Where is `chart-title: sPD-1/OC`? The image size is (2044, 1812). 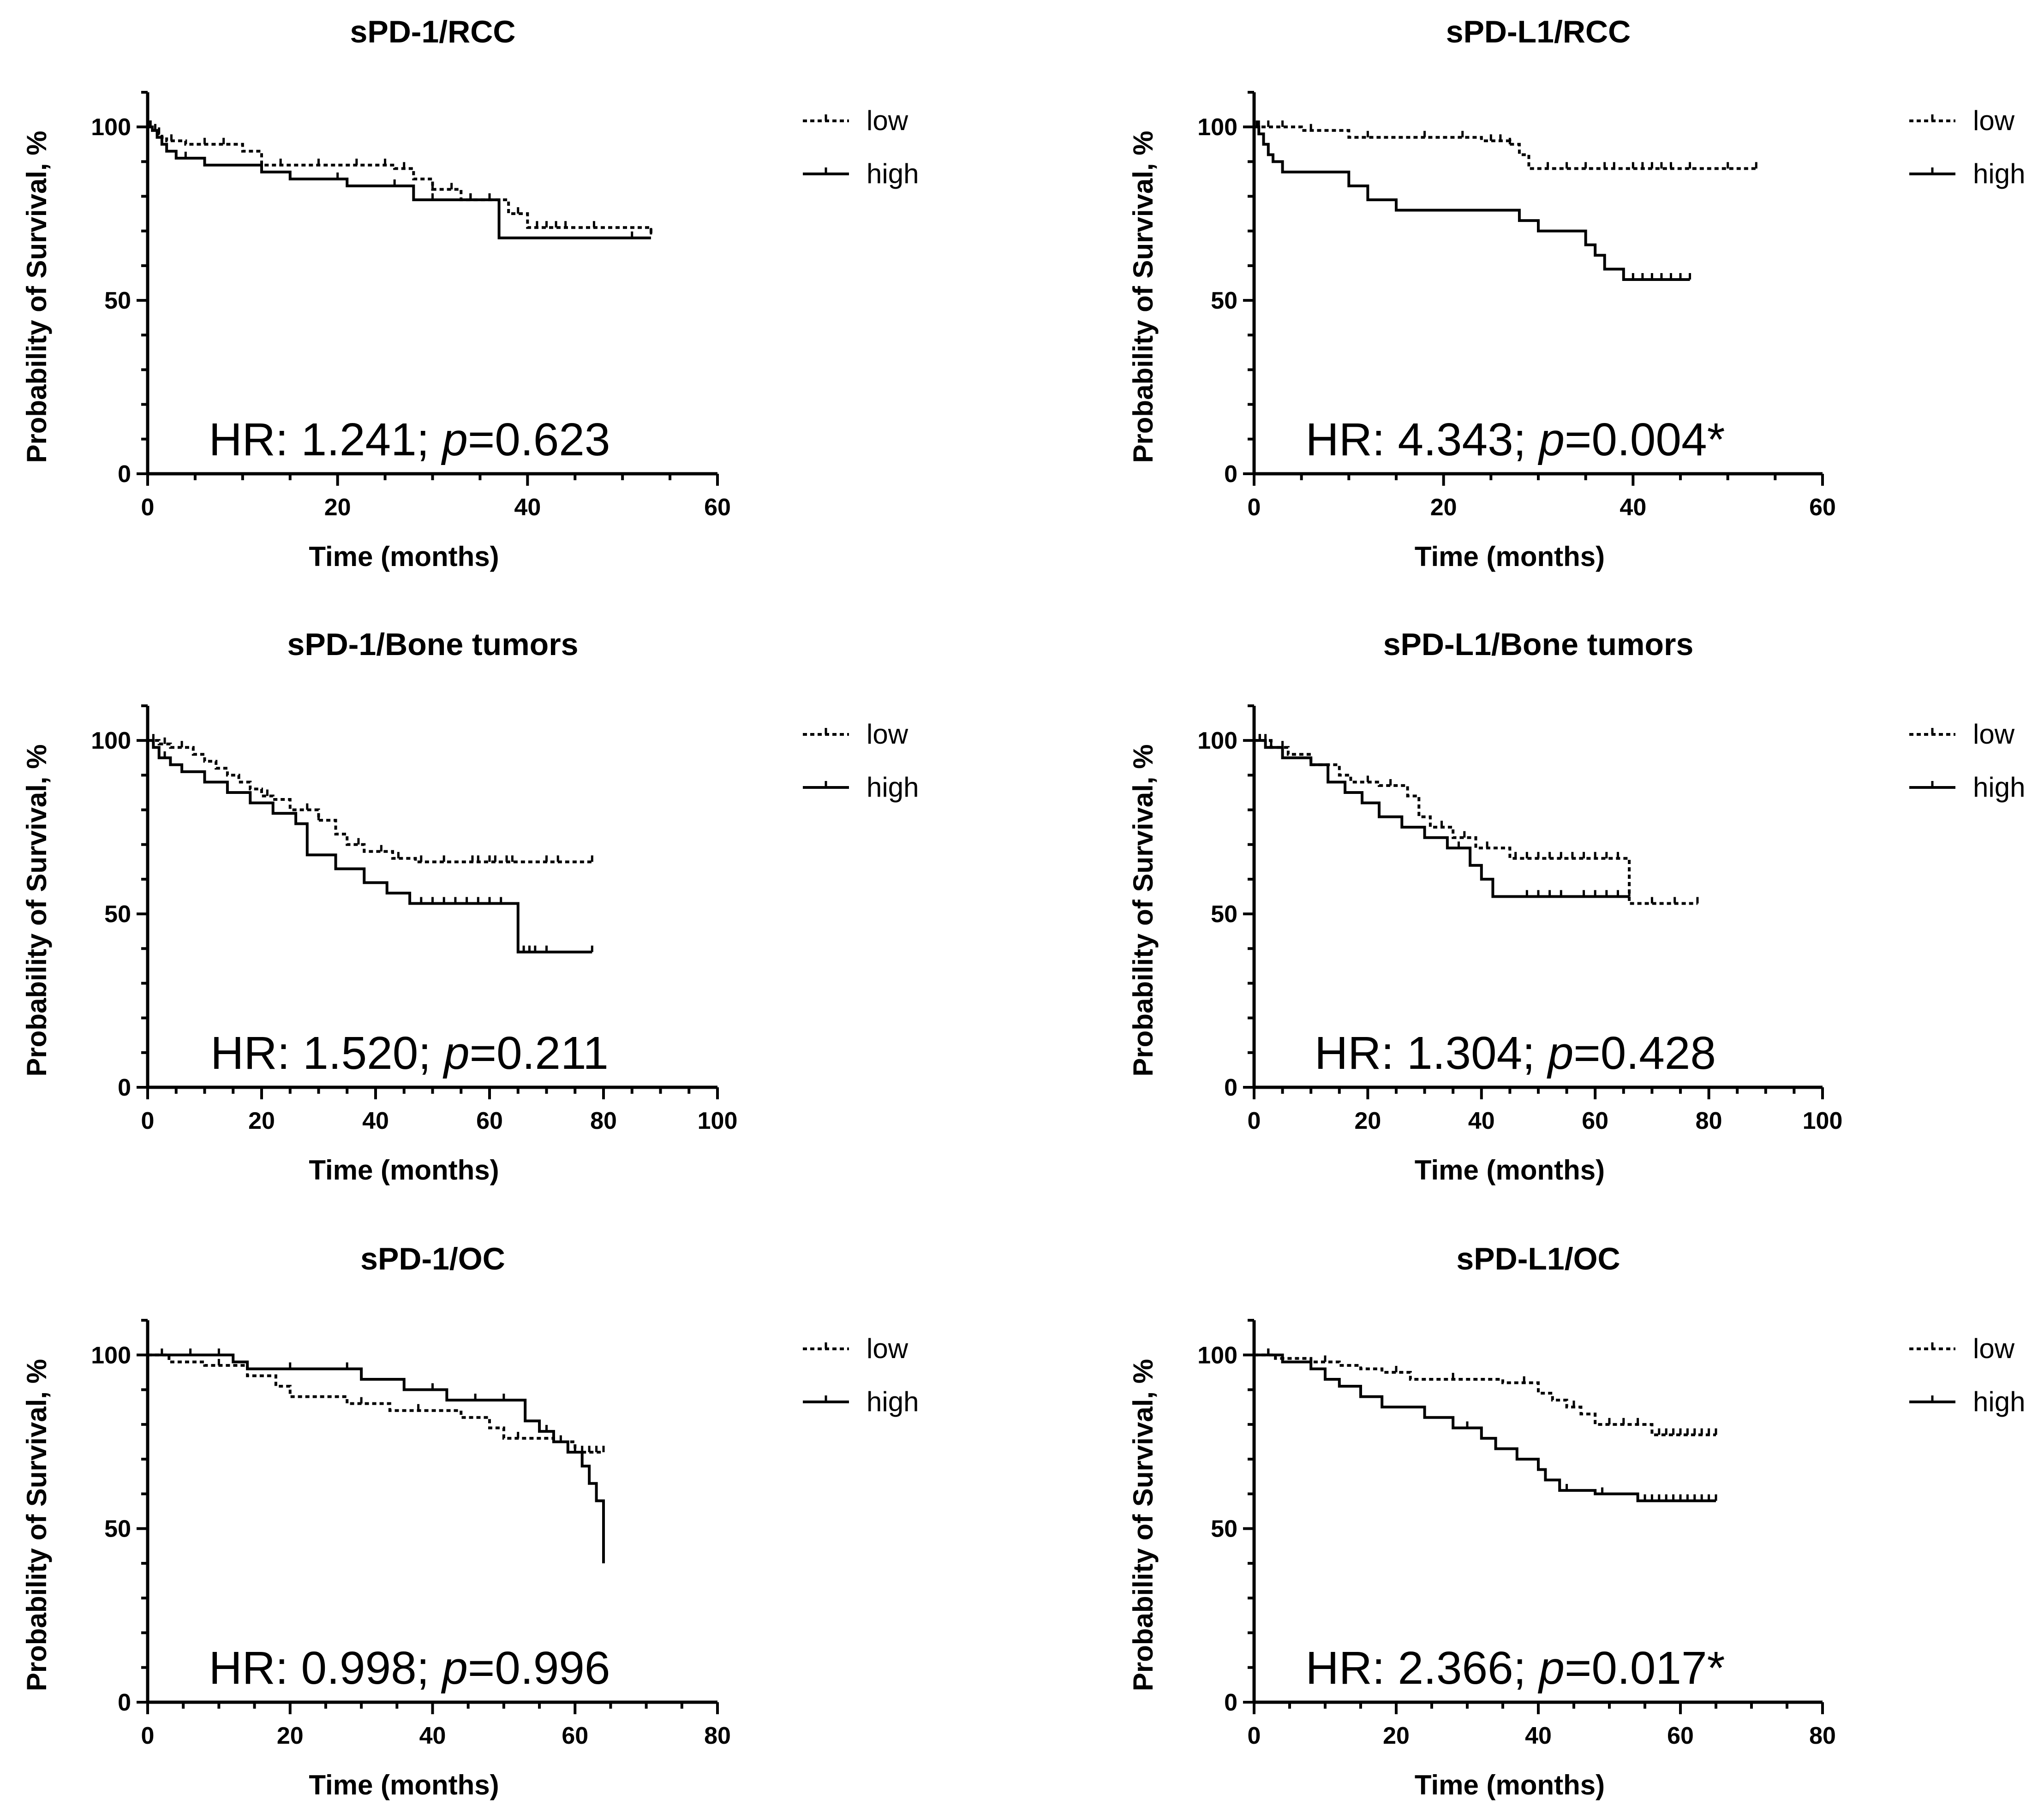
chart-title: sPD-1/OC is located at coordinates (432, 1258).